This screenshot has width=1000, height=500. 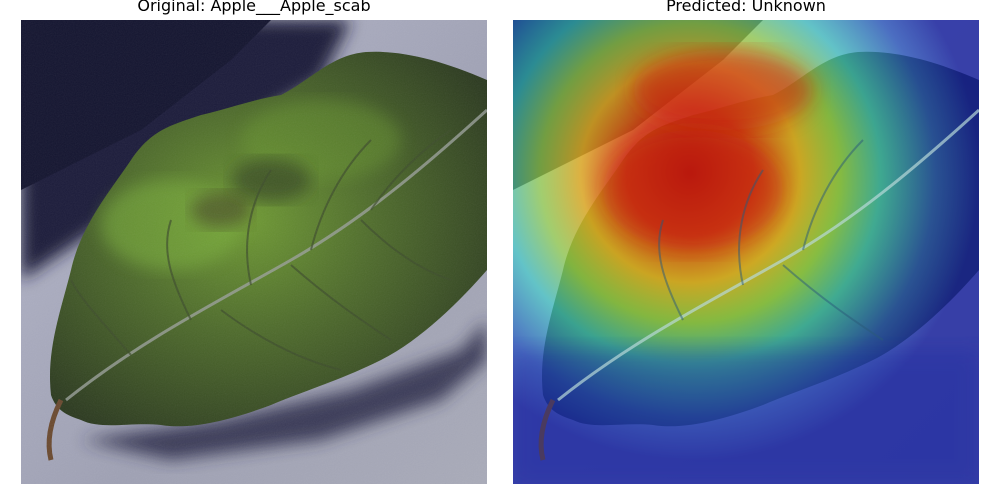 What do you see at coordinates (254, 7) in the screenshot?
I see `original-image-title: Original: Apple___Apple_scab` at bounding box center [254, 7].